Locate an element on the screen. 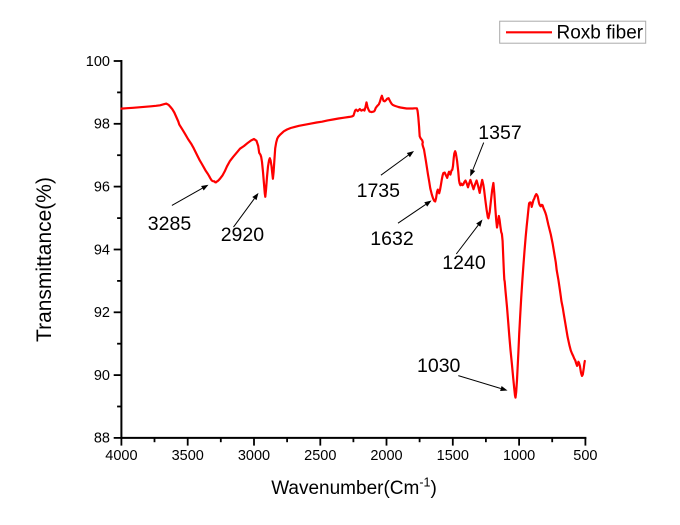 Image resolution: width=680 pixels, height=525 pixels. svg-text: 1357 is located at coordinates (499, 133).